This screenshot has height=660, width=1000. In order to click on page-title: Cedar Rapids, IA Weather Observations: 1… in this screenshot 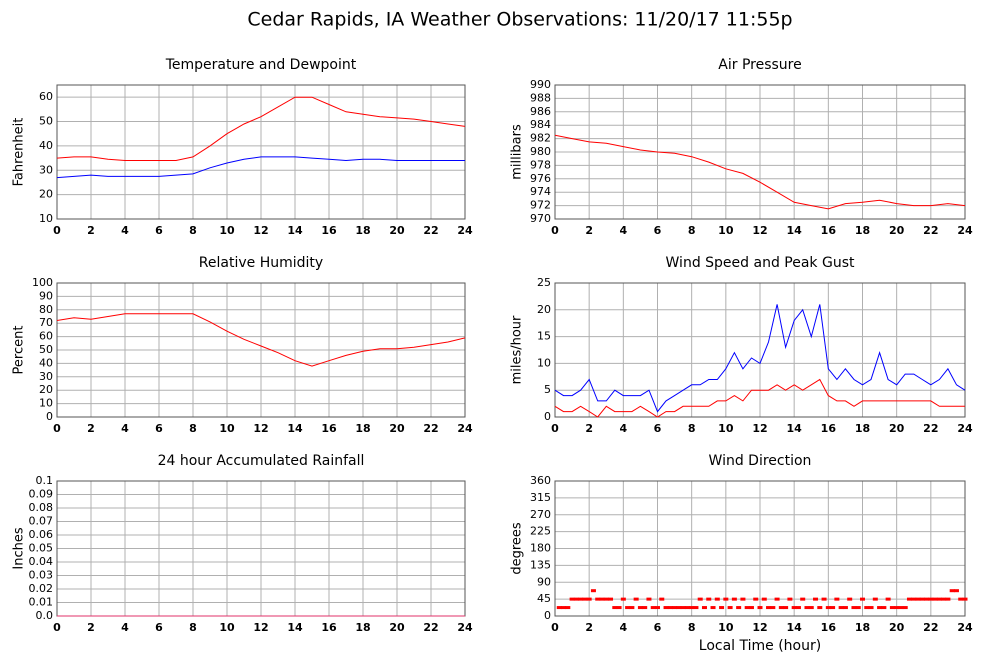, I will do `click(519, 20)`.